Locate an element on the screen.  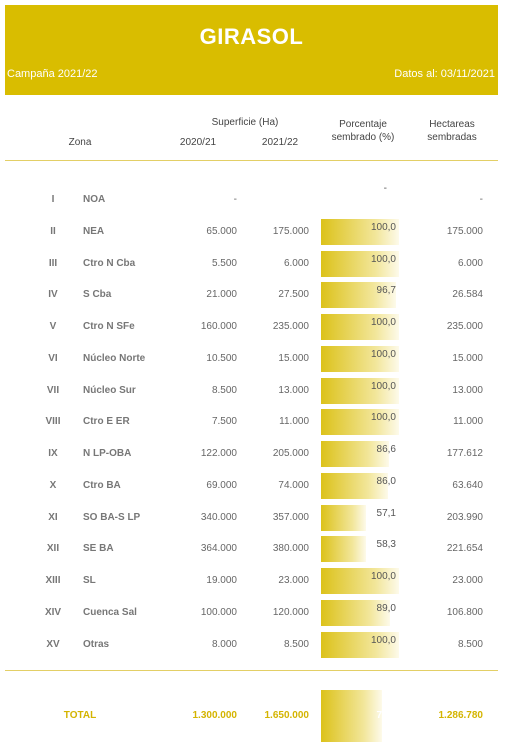
hectares-sown: 8.500 is located at coordinates (470, 644).